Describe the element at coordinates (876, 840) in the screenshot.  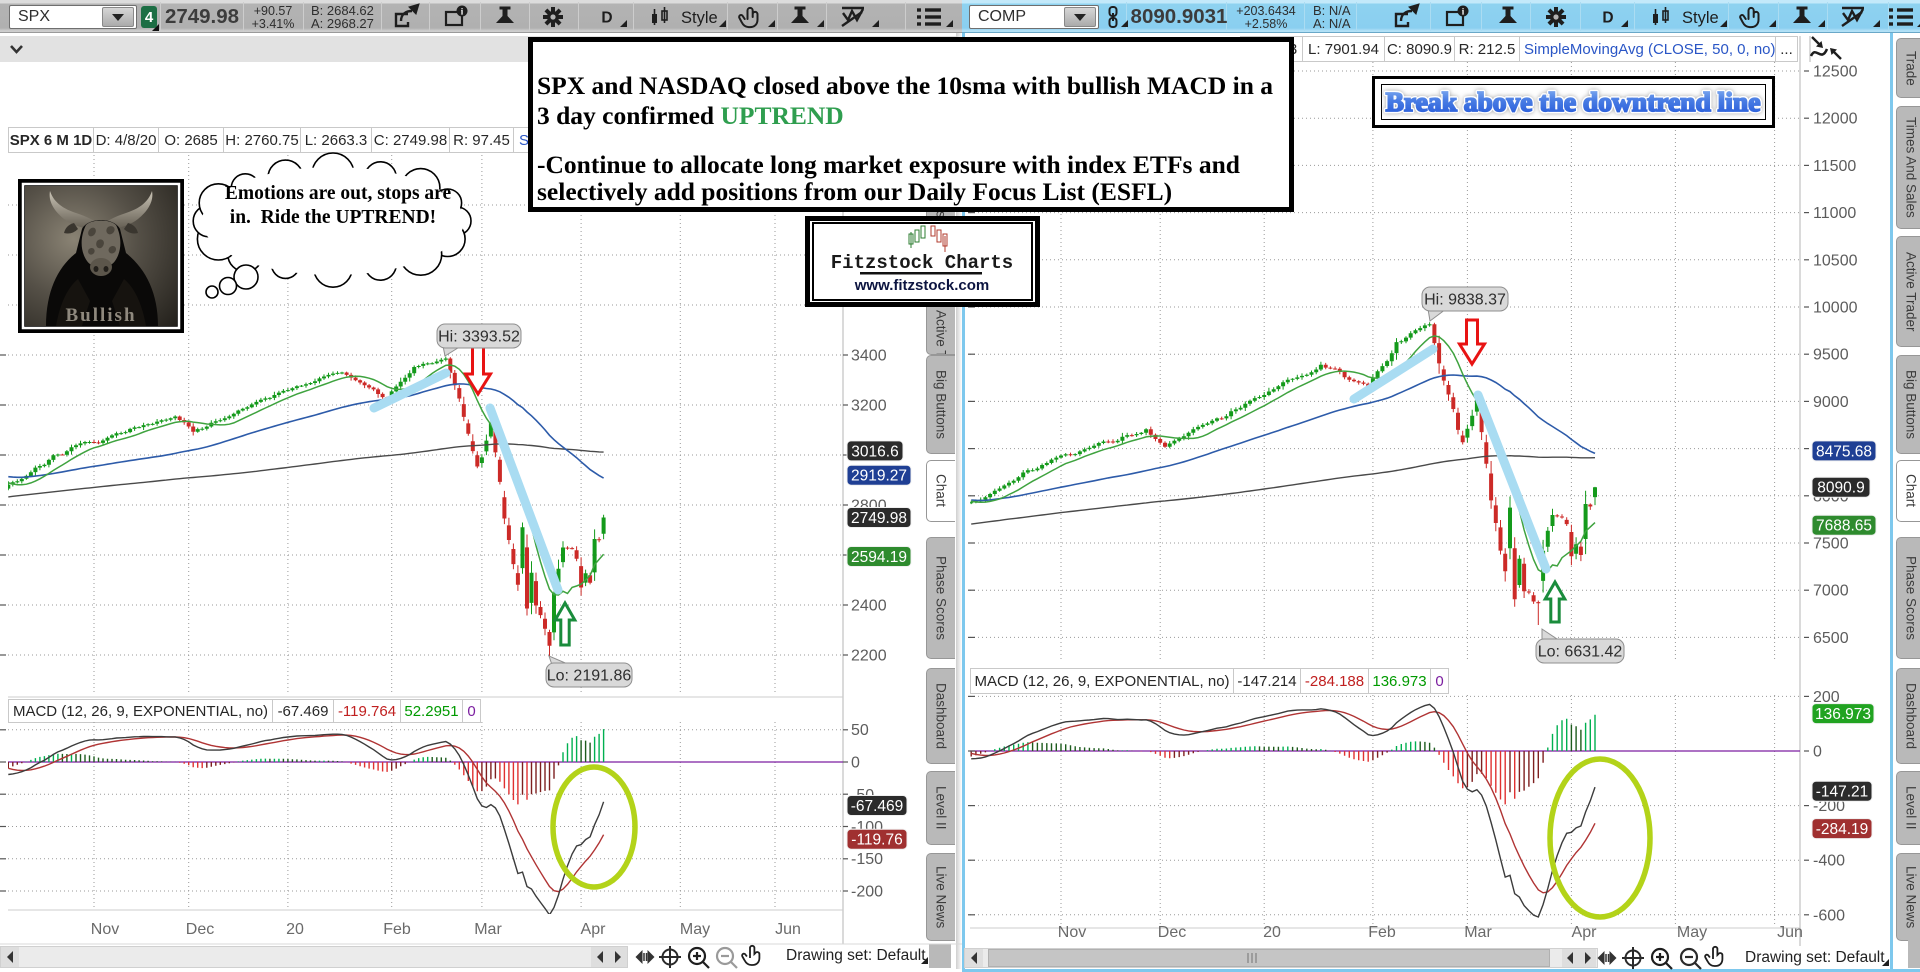
I see `svg-text: -119.76` at that location.